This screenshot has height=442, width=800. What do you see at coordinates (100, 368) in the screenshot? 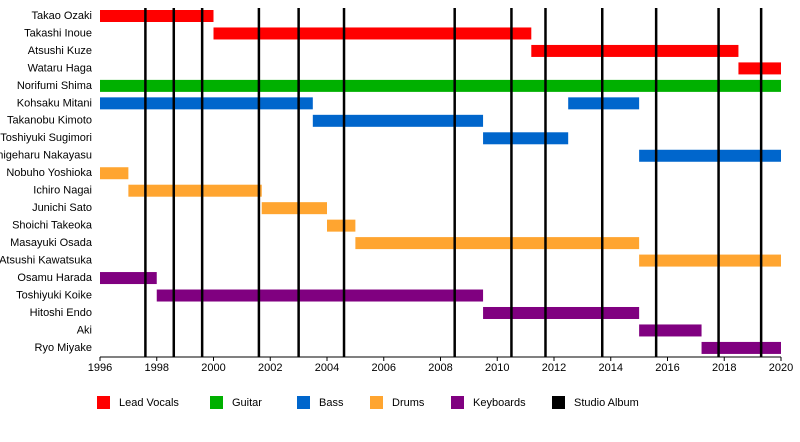
I see `x-tick-label: 1996` at bounding box center [100, 368].